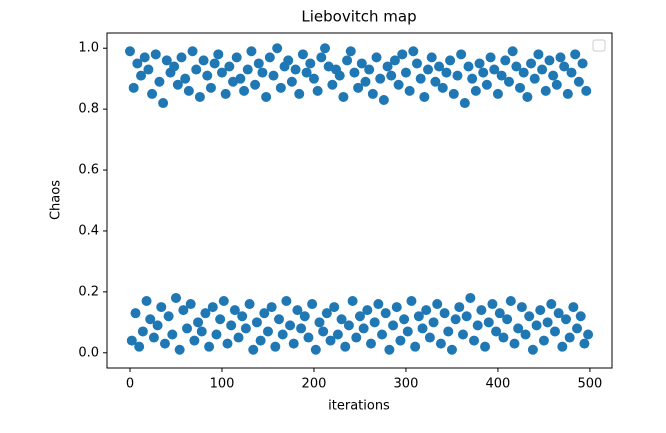 The width and height of the screenshot is (666, 433). I want to click on x-tick-label: 400, so click(498, 384).